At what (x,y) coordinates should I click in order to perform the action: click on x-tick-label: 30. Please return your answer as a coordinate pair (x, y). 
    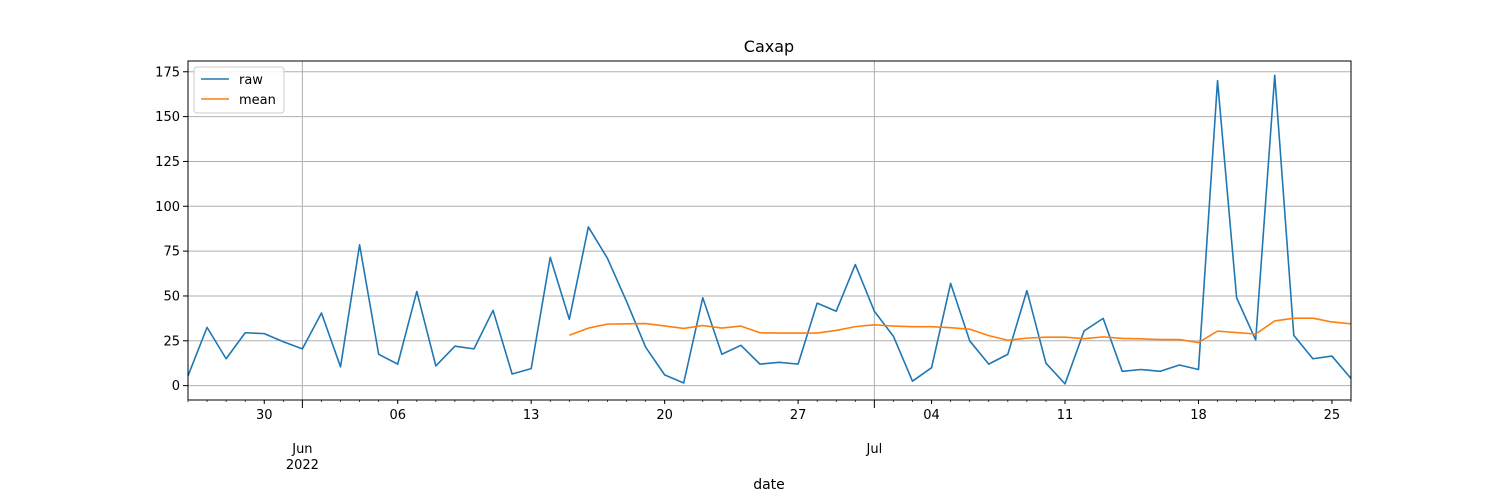
    Looking at the image, I should click on (264, 415).